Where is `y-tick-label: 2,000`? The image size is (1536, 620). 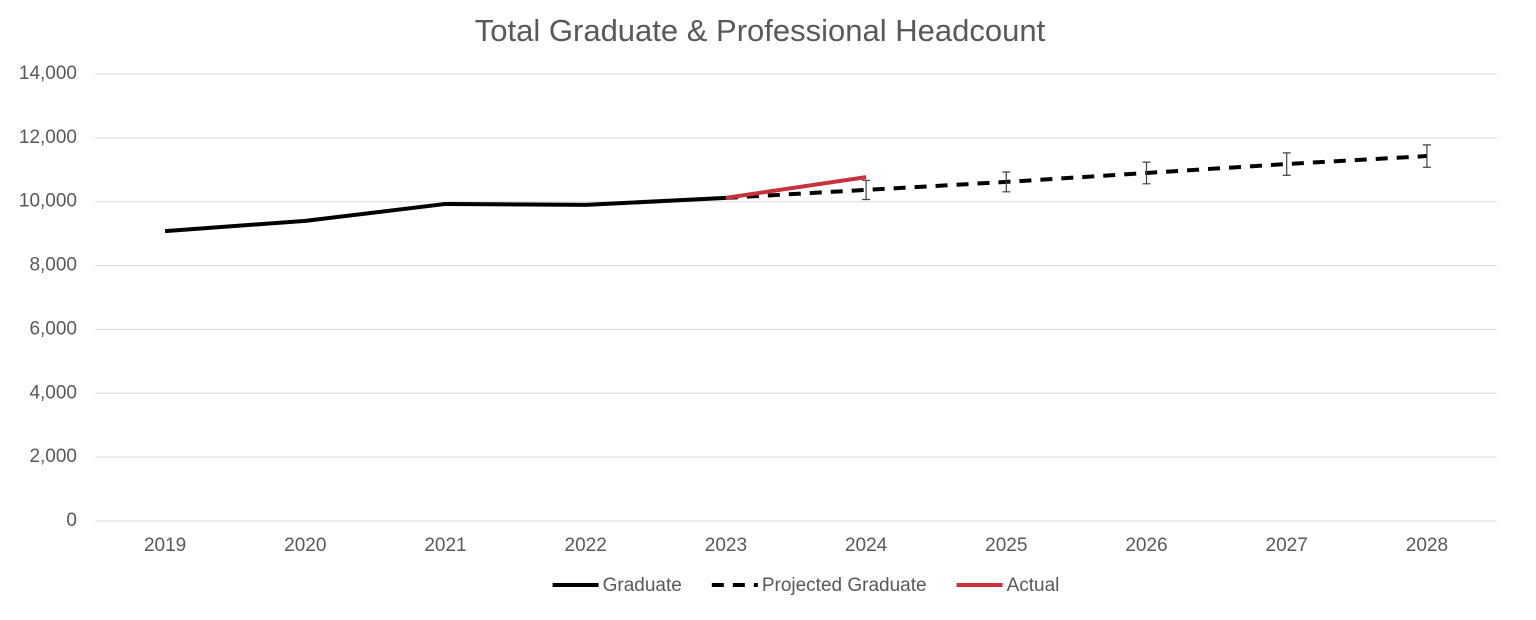 y-tick-label: 2,000 is located at coordinates (53, 456).